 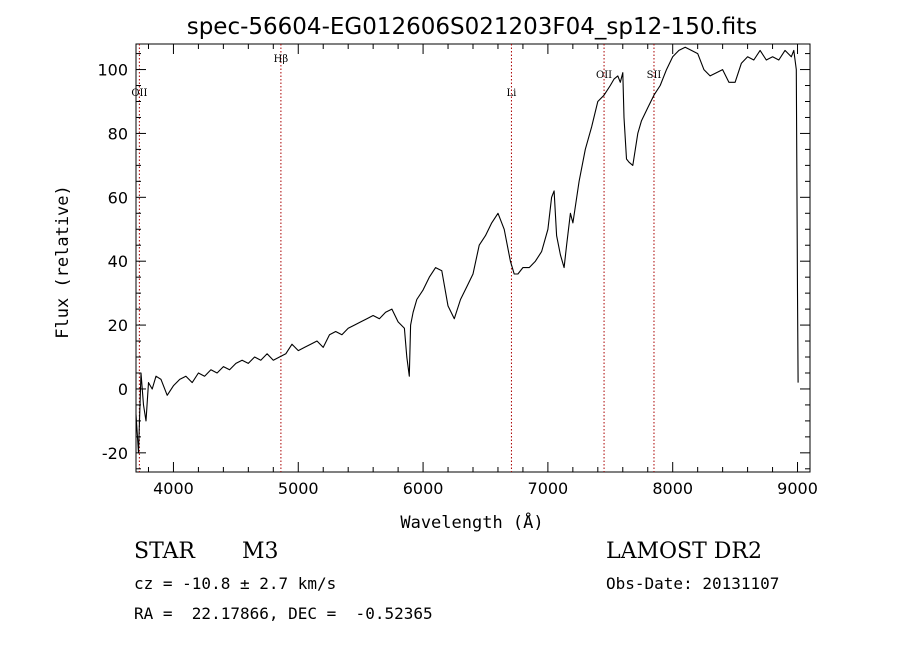 What do you see at coordinates (173, 488) in the screenshot?
I see `x-tick-label: 4000` at bounding box center [173, 488].